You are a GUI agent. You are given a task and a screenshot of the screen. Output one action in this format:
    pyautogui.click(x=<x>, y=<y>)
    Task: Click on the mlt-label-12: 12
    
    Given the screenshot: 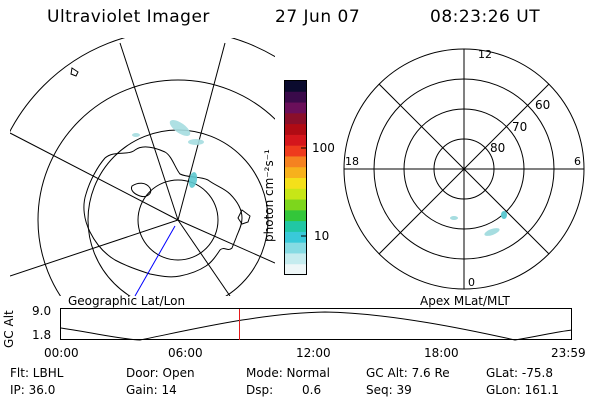 What is the action you would take?
    pyautogui.click(x=485, y=54)
    